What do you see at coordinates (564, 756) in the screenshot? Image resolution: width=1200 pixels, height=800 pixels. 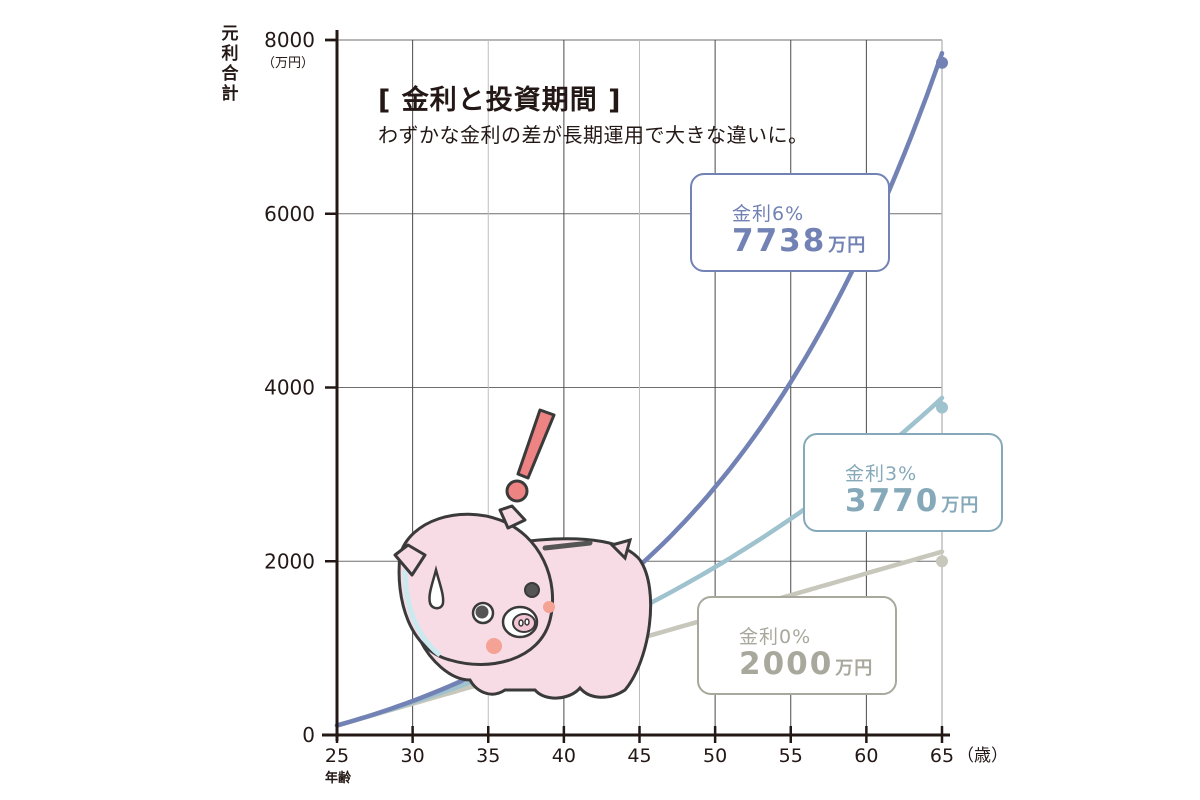 I see `x-tick-label: 40` at bounding box center [564, 756].